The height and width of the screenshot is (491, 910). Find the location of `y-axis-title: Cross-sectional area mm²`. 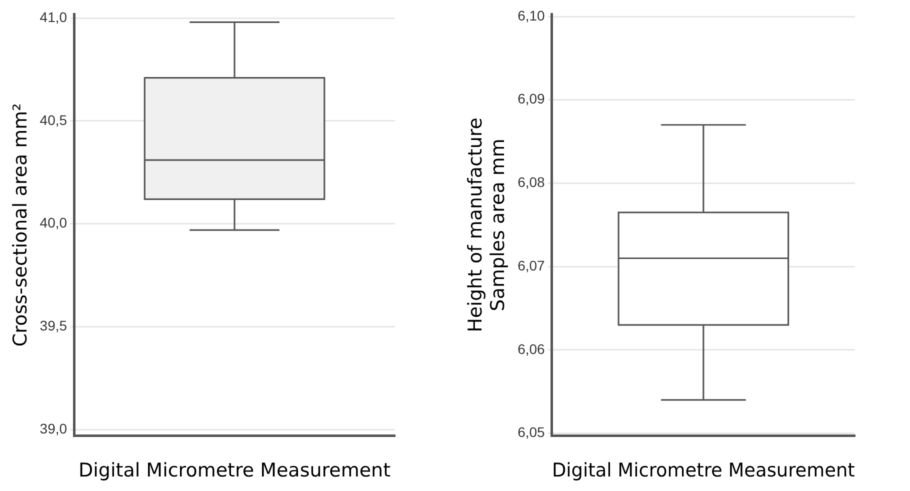

y-axis-title: Cross-sectional area mm² is located at coordinates (20, 225).